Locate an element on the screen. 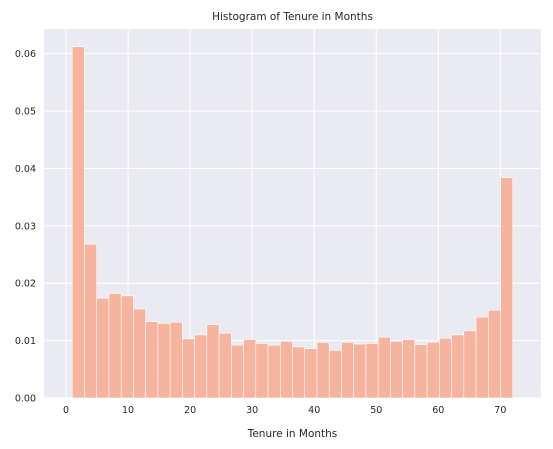 This screenshot has height=449, width=553. y-tick-label: 0.02 is located at coordinates (25, 284).